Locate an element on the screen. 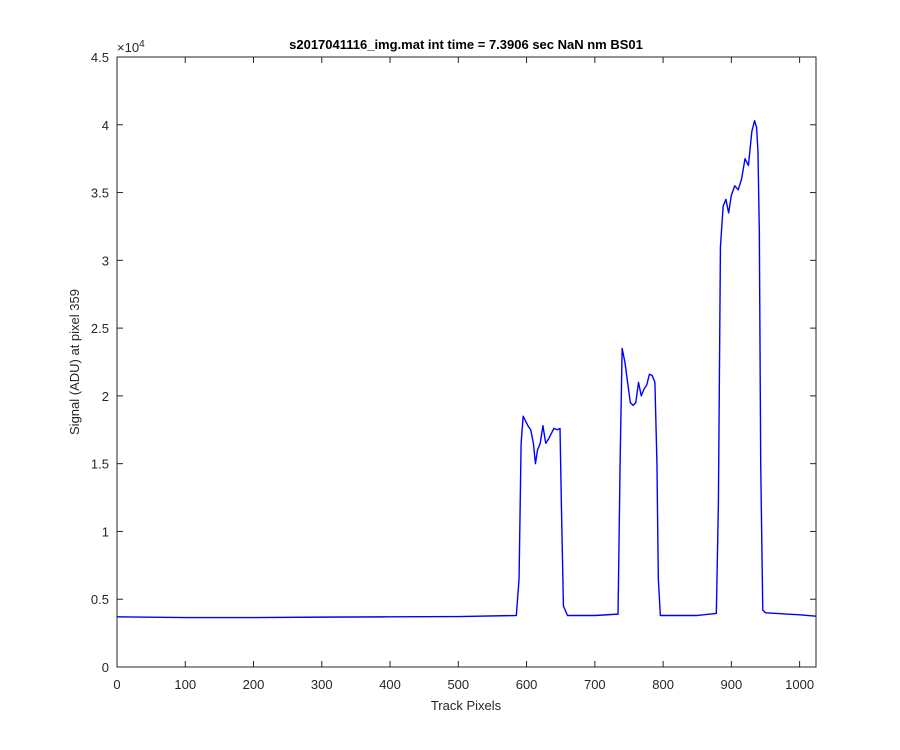  x-tick-label: 0 is located at coordinates (116, 684).